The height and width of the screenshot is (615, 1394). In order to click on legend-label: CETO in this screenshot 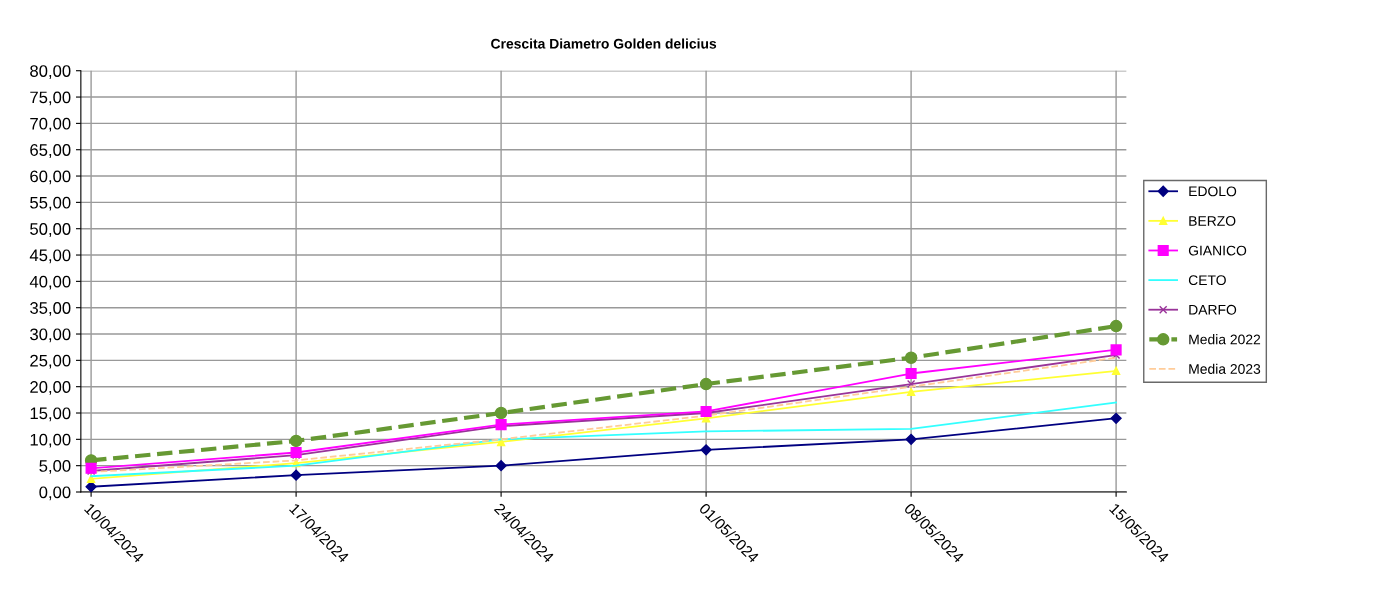, I will do `click(1207, 280)`.